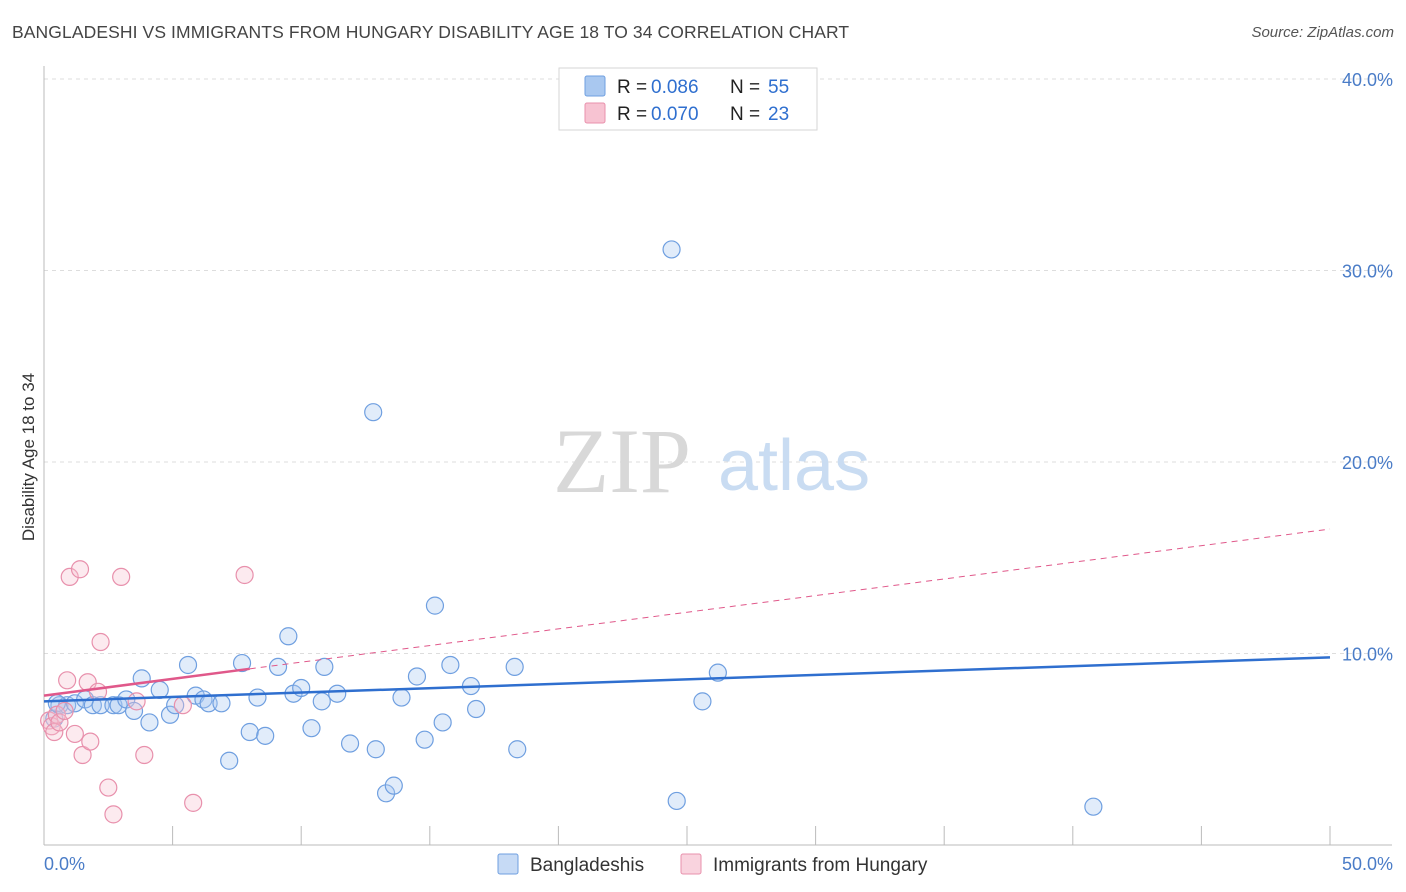 This screenshot has height=892, width=1406. Describe the element at coordinates (820, 865) in the screenshot. I see `bottom-legend-label-immigrants-from-hungary: Immigrants from Hungary` at that location.